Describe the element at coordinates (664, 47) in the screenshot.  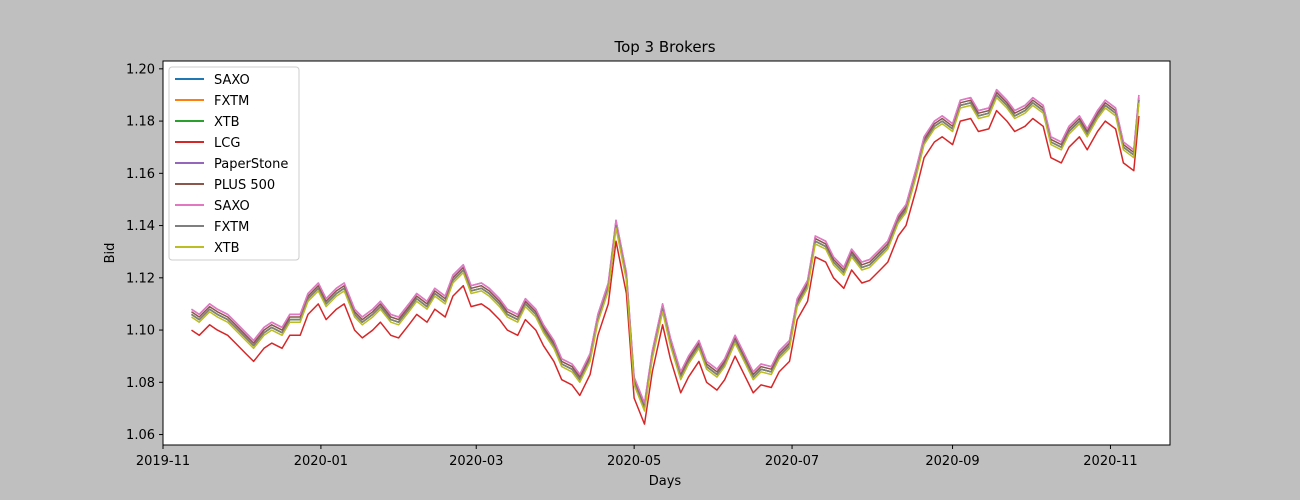
I see `chart-title: Top 3 Brokers` at that location.